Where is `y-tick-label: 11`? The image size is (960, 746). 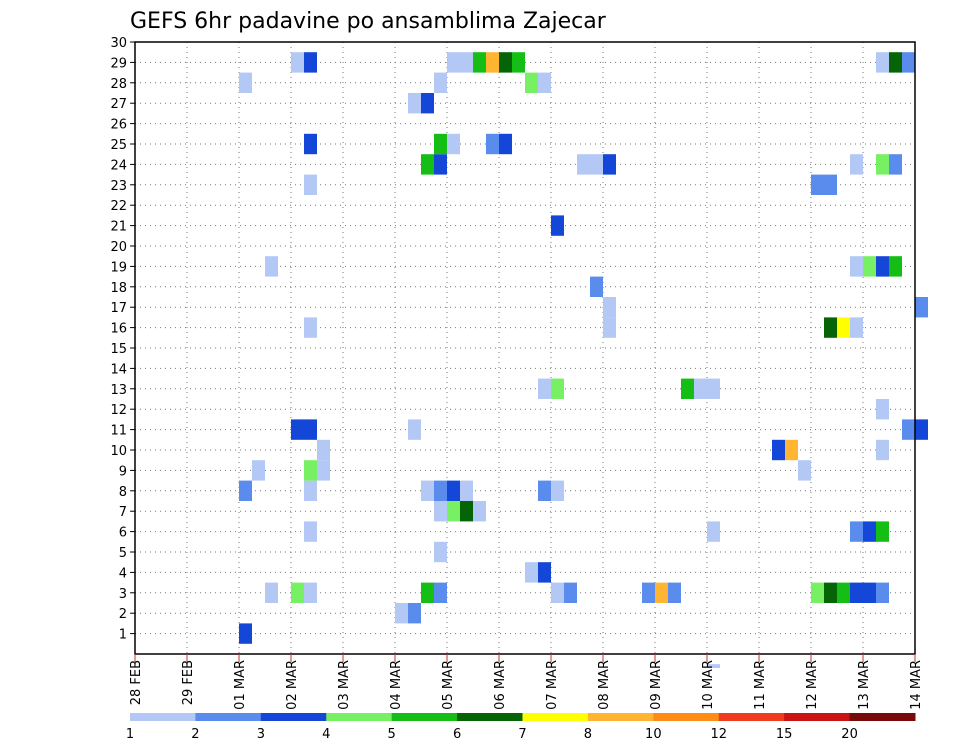 y-tick-label: 11 is located at coordinates (118, 431).